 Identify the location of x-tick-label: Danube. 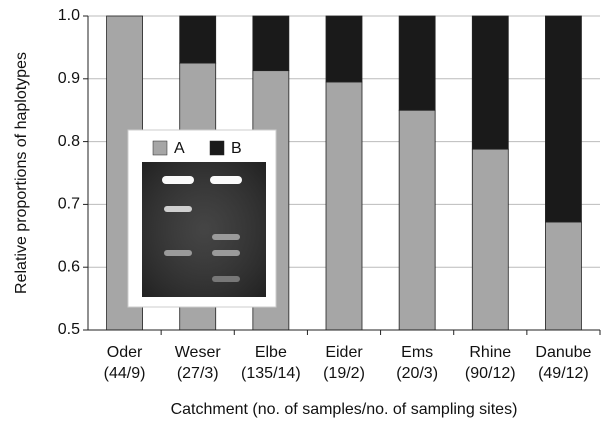
(563, 352).